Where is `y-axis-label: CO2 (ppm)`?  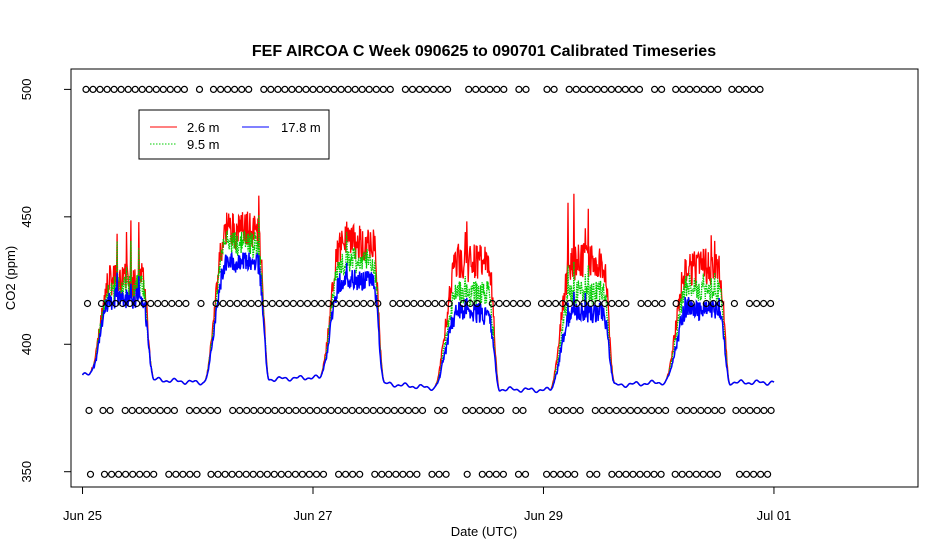 y-axis-label: CO2 (ppm) is located at coordinates (10, 278).